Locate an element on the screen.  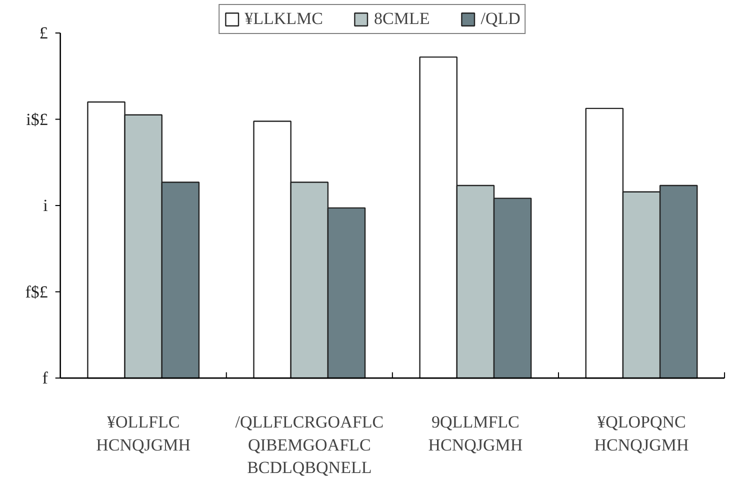
text: f is located at coordinates (45, 378).